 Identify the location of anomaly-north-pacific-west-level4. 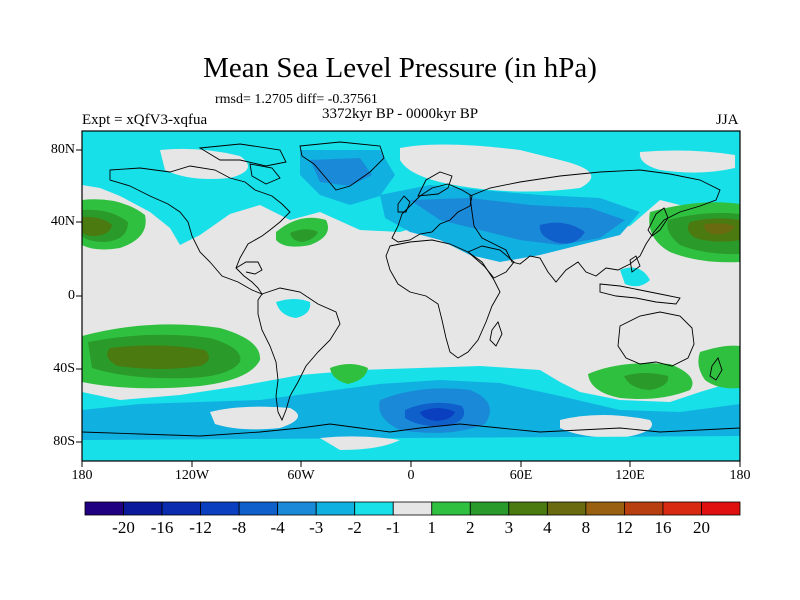
(719, 229).